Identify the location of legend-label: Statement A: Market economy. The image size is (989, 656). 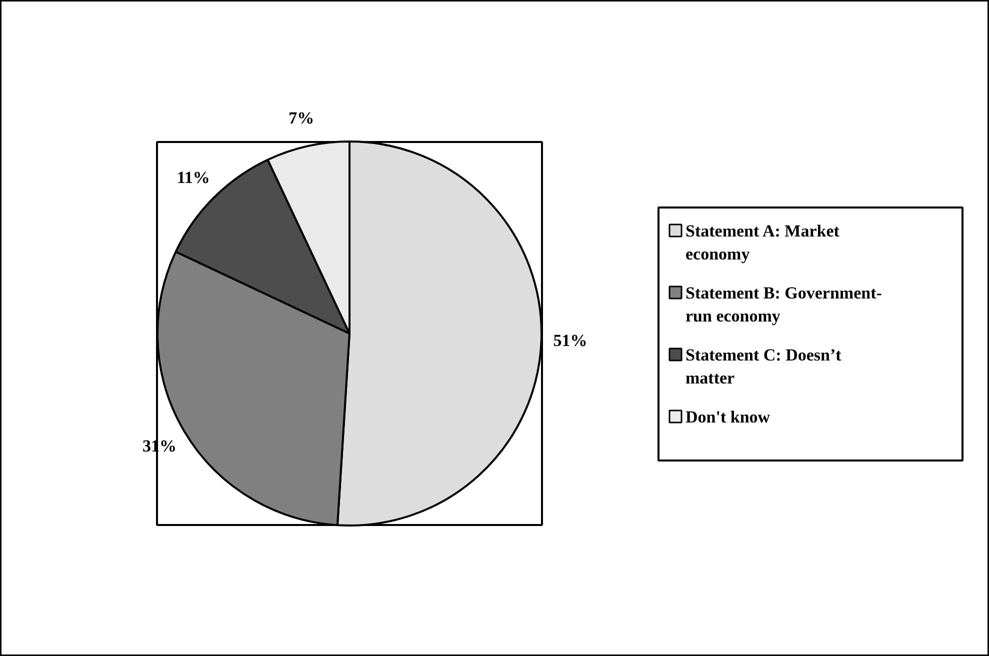
(763, 243).